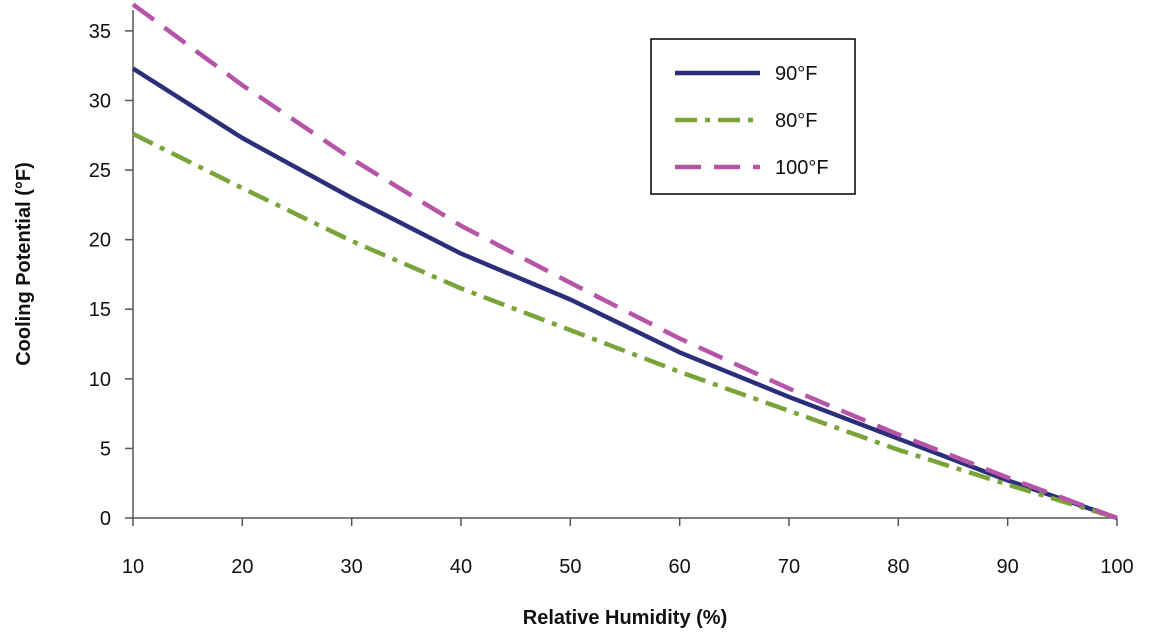 The image size is (1162, 640). What do you see at coordinates (898, 567) in the screenshot?
I see `x-tick-label: 80` at bounding box center [898, 567].